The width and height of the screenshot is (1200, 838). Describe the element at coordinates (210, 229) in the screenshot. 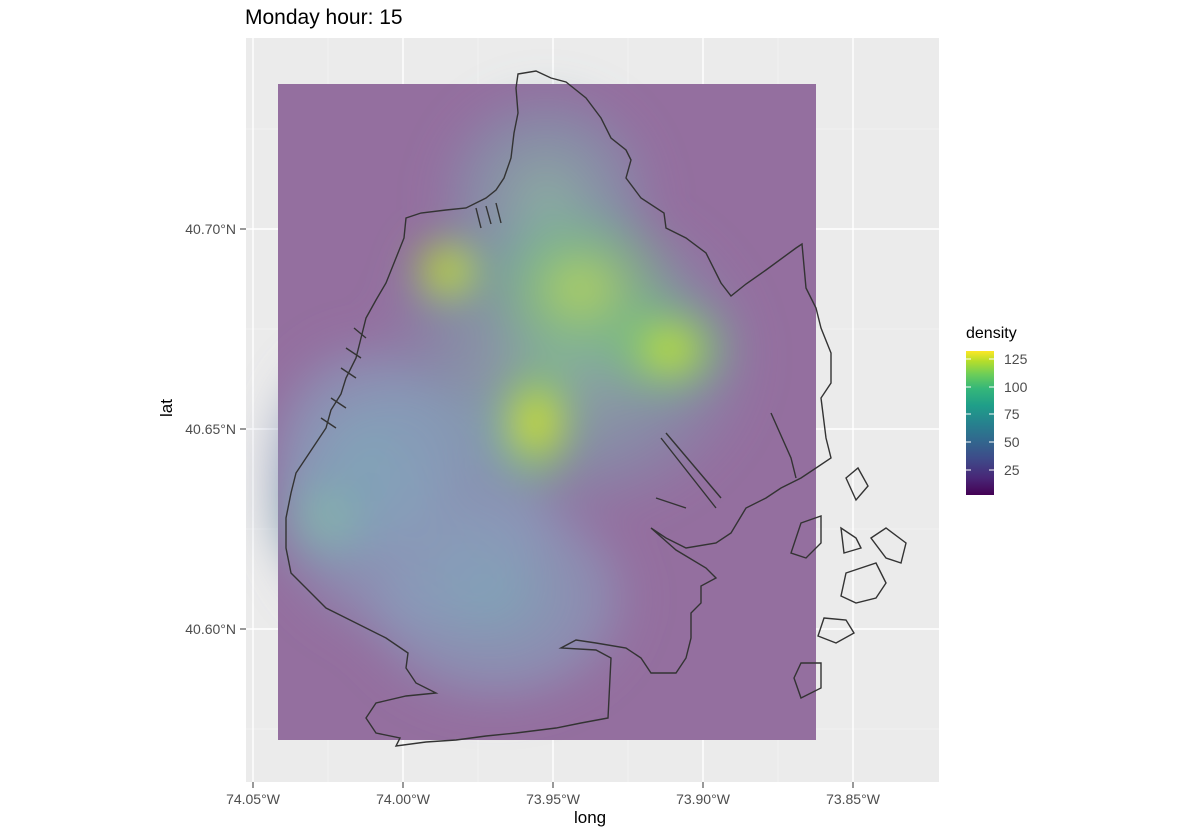

I see `y-tick-label: 40.70°N` at that location.